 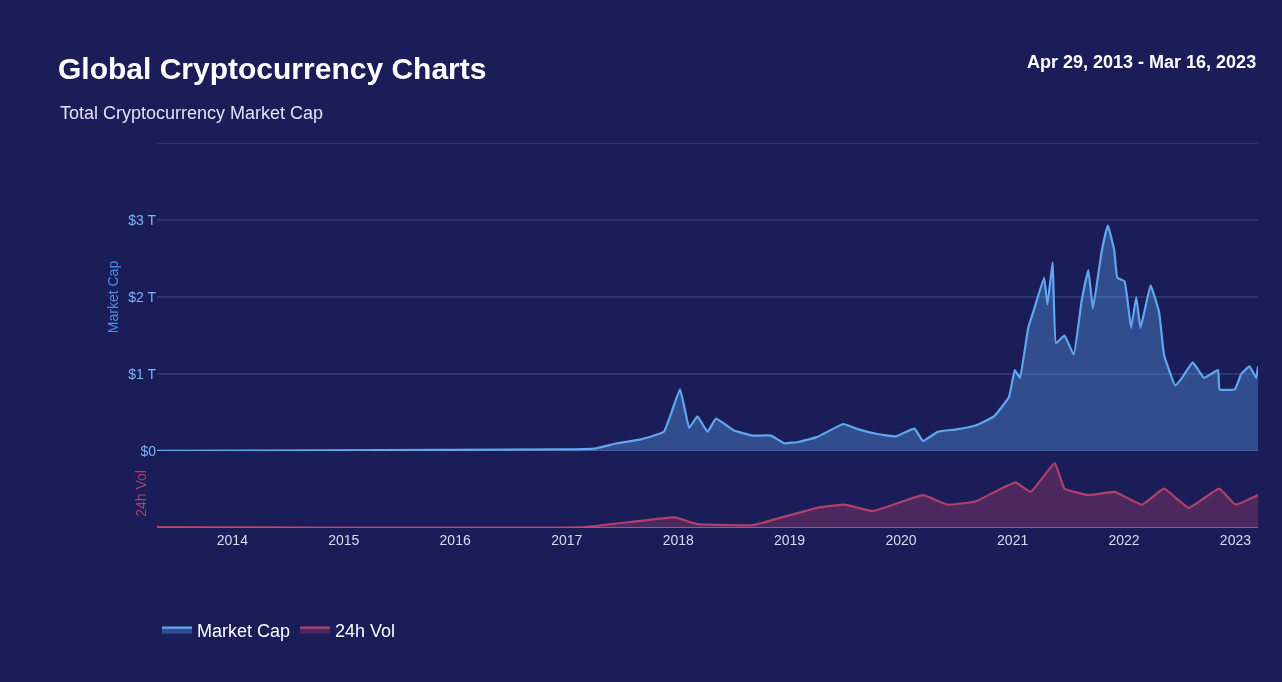 I want to click on y-tick-label: $2 T, so click(x=142, y=296).